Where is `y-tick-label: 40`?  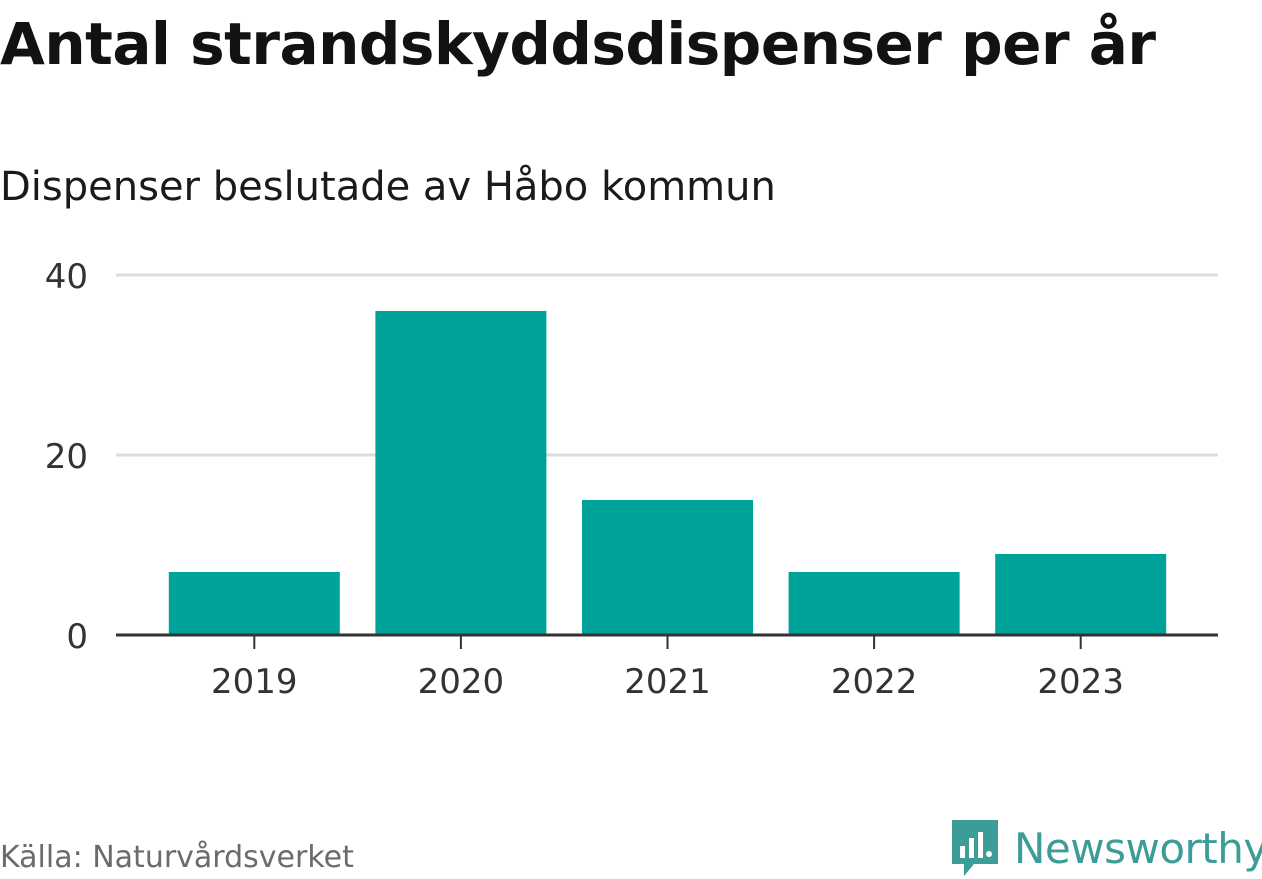 y-tick-label: 40 is located at coordinates (66, 277).